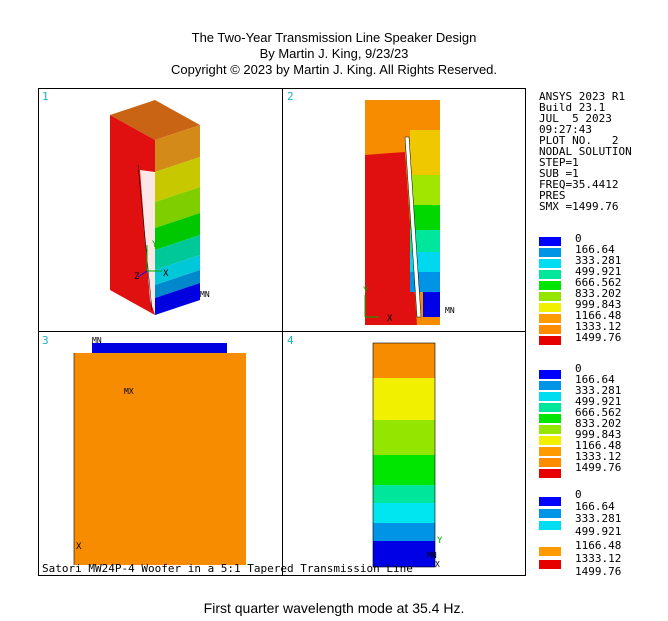  What do you see at coordinates (45, 96) in the screenshot?
I see `plot-number-1: 1` at bounding box center [45, 96].